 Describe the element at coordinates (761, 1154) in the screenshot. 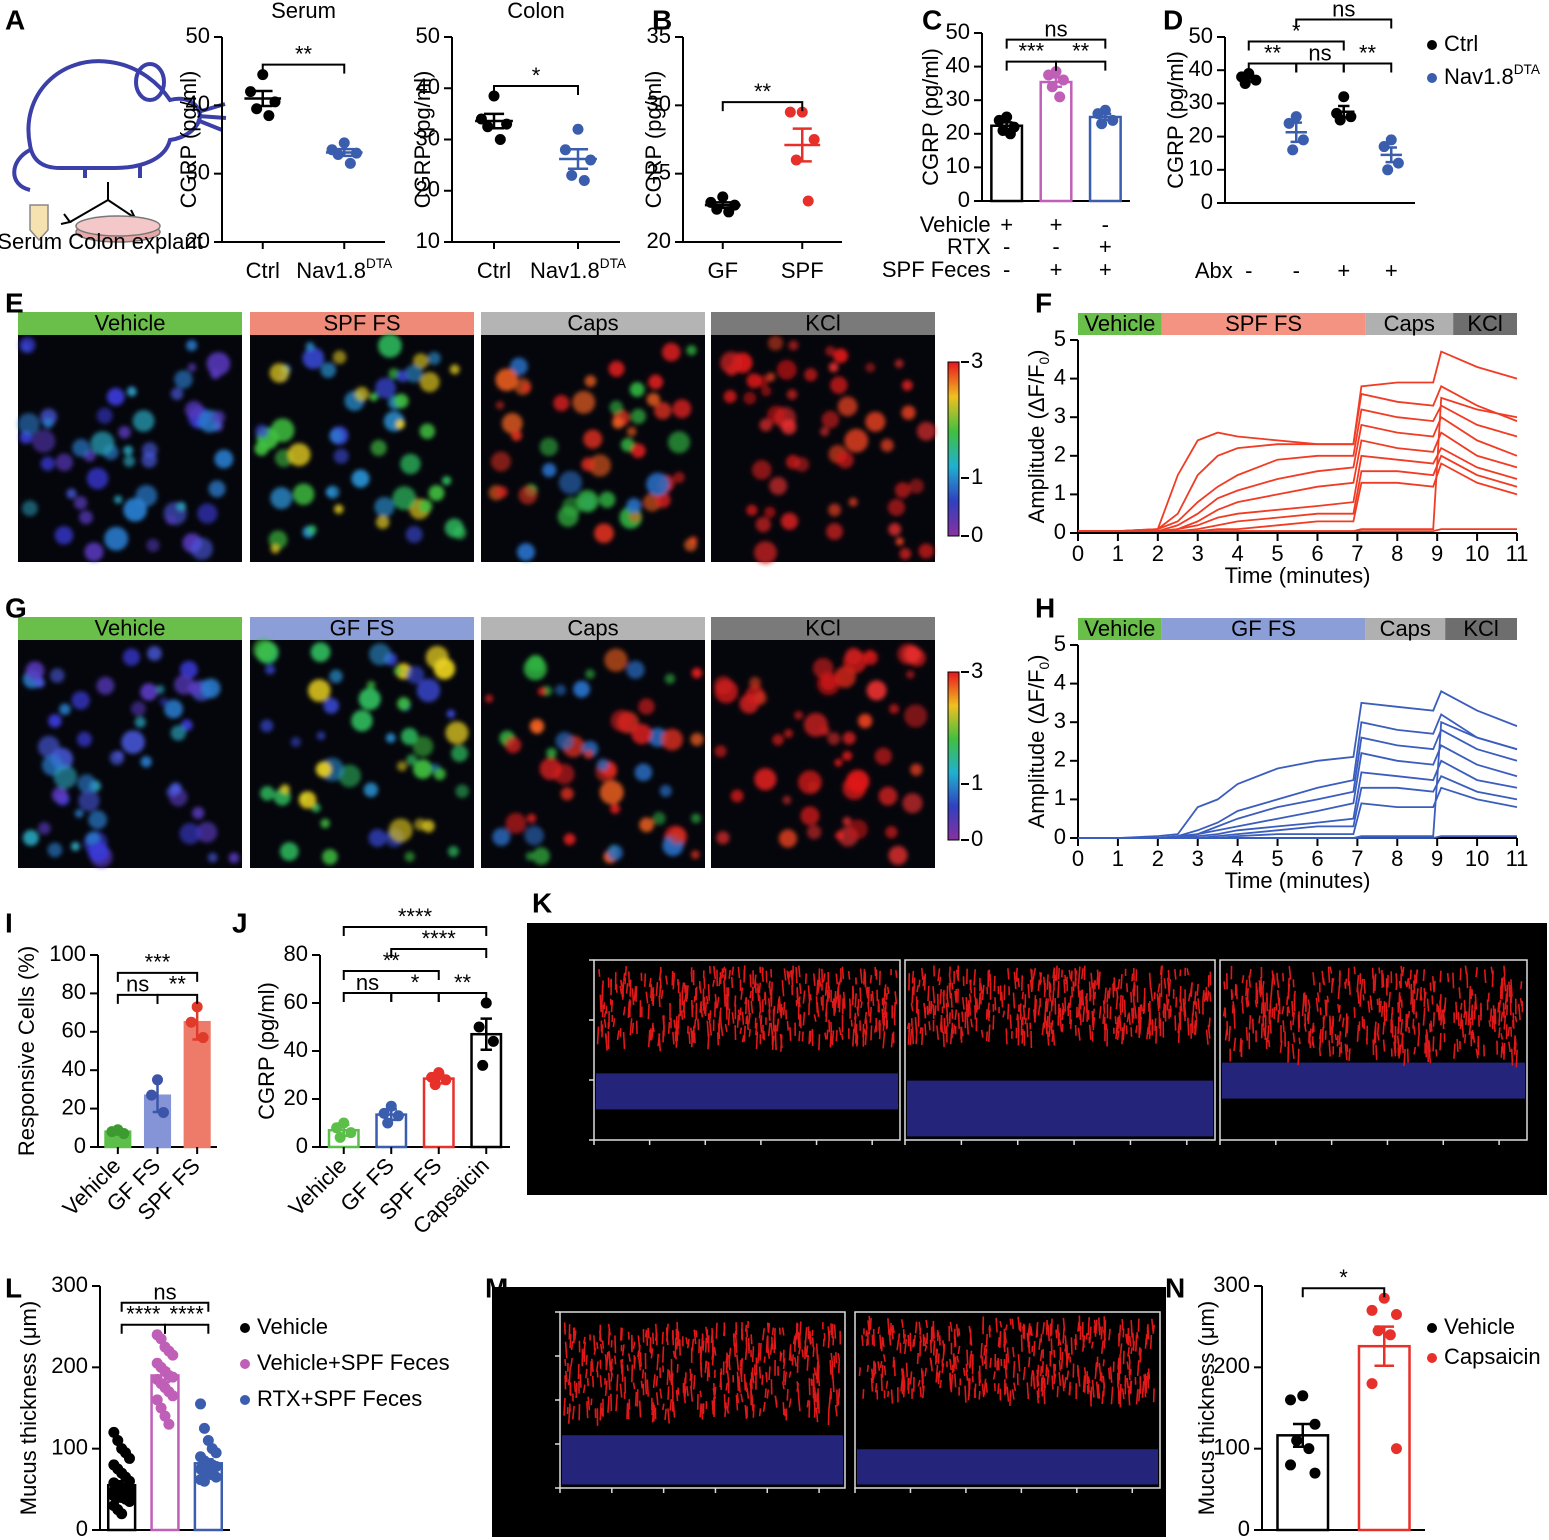

I see `x-tick-label: 300` at that location.